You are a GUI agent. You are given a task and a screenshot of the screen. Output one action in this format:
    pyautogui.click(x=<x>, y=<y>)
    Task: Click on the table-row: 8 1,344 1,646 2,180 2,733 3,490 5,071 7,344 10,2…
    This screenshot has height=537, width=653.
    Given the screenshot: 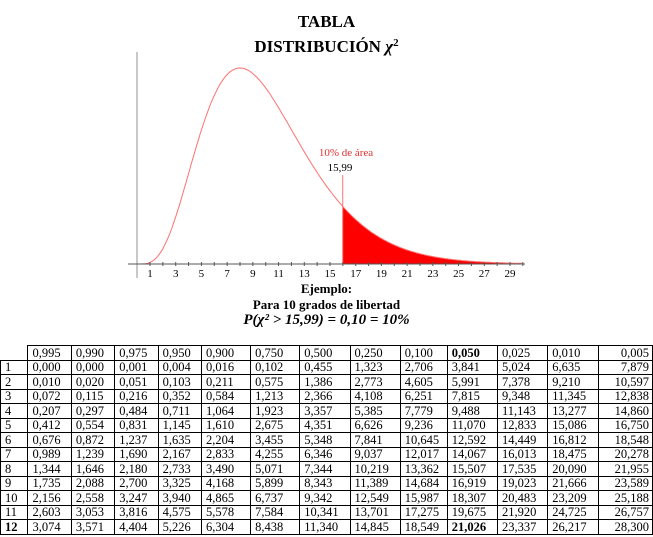 What is the action you would take?
    pyautogui.click(x=326, y=469)
    